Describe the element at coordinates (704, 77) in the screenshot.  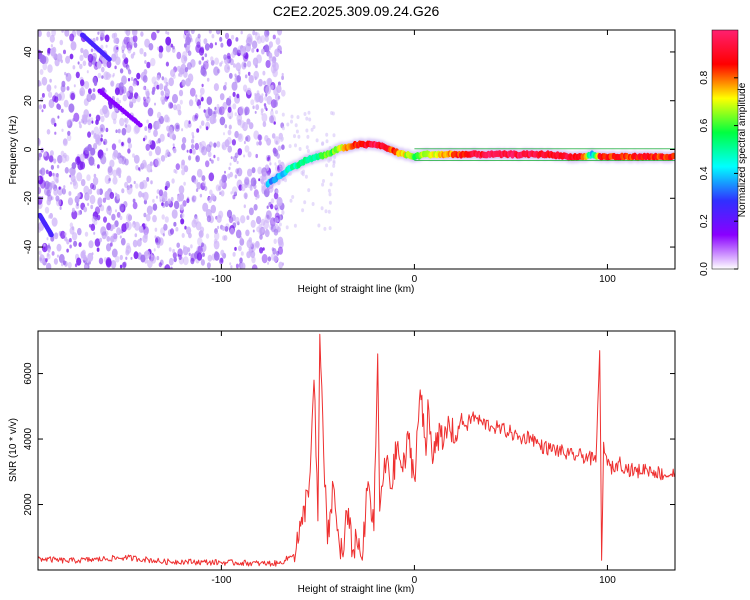
I see `colorbar-tick-label: 0.8` at that location.